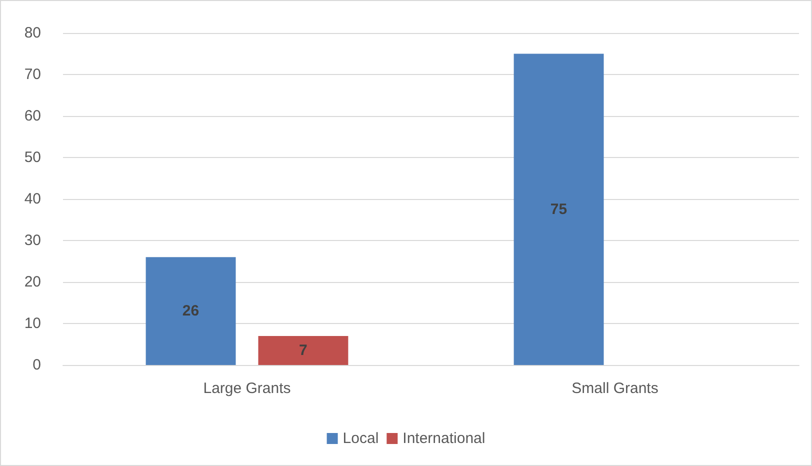 This screenshot has width=812, height=466. What do you see at coordinates (32, 282) in the screenshot?
I see `y-tick-label: 20` at bounding box center [32, 282].